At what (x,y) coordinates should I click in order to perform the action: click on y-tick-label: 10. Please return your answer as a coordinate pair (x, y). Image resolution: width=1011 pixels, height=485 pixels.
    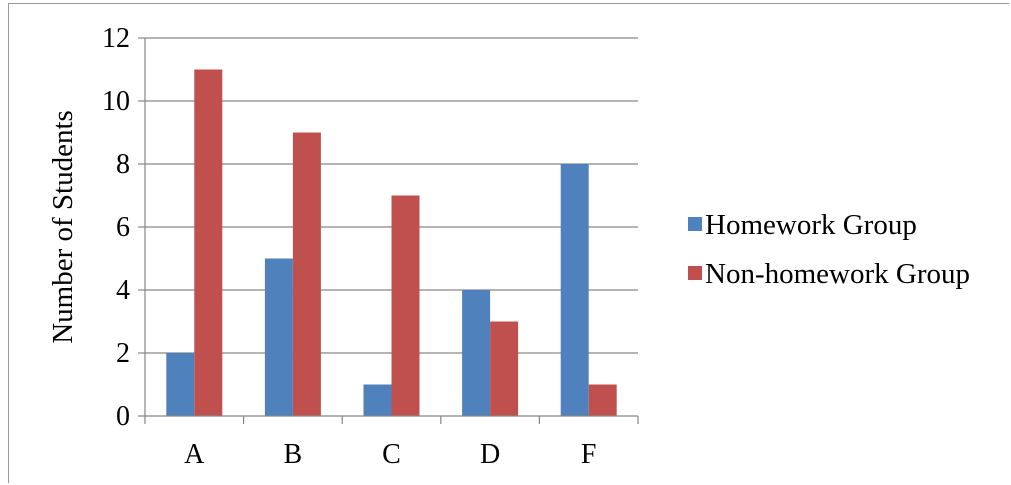
    Looking at the image, I should click on (116, 101).